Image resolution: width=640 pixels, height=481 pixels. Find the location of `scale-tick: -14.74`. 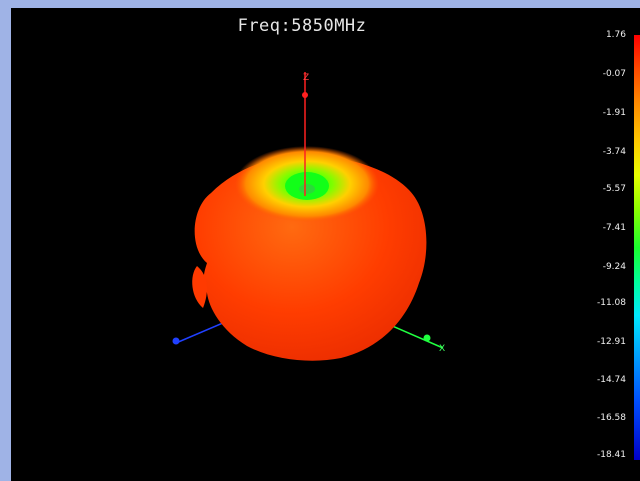

scale-tick: -14.74 is located at coordinates (611, 380).